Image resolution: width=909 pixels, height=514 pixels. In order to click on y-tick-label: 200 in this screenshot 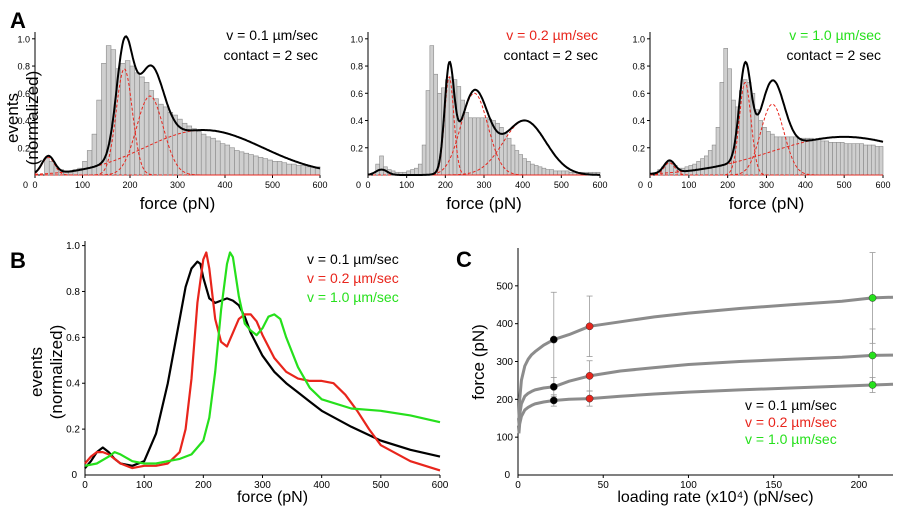, I will do `click(504, 400)`.